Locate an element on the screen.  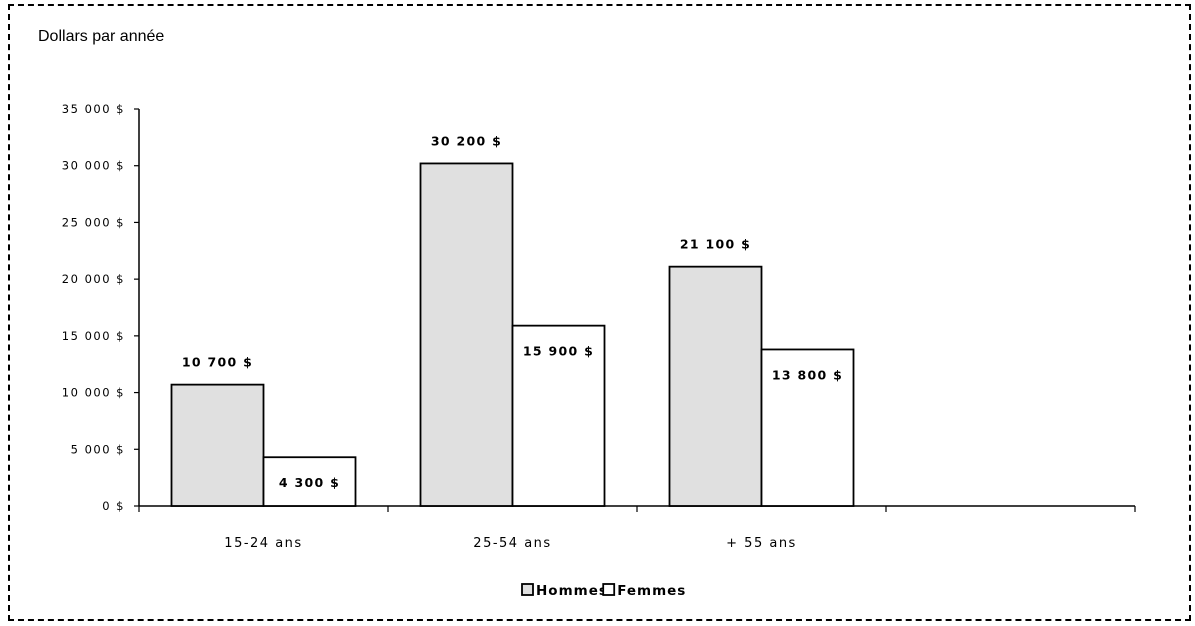
data-label-hommes: 21 100 $ is located at coordinates (715, 244).